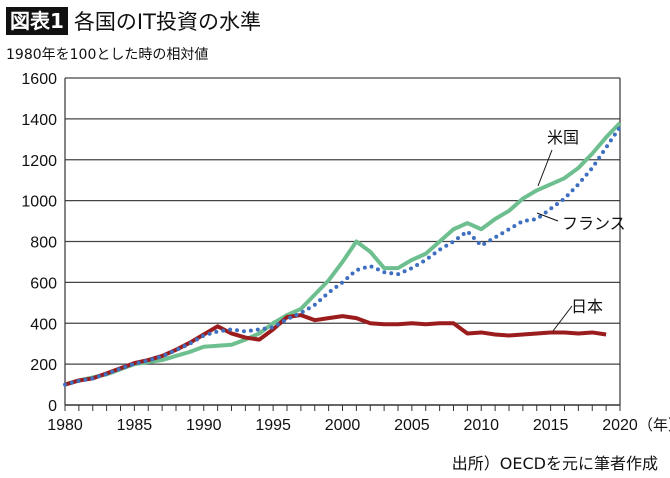 This screenshot has width=670, height=478. Describe the element at coordinates (39, 202) in the screenshot. I see `y-tick-label: 1000` at that location.